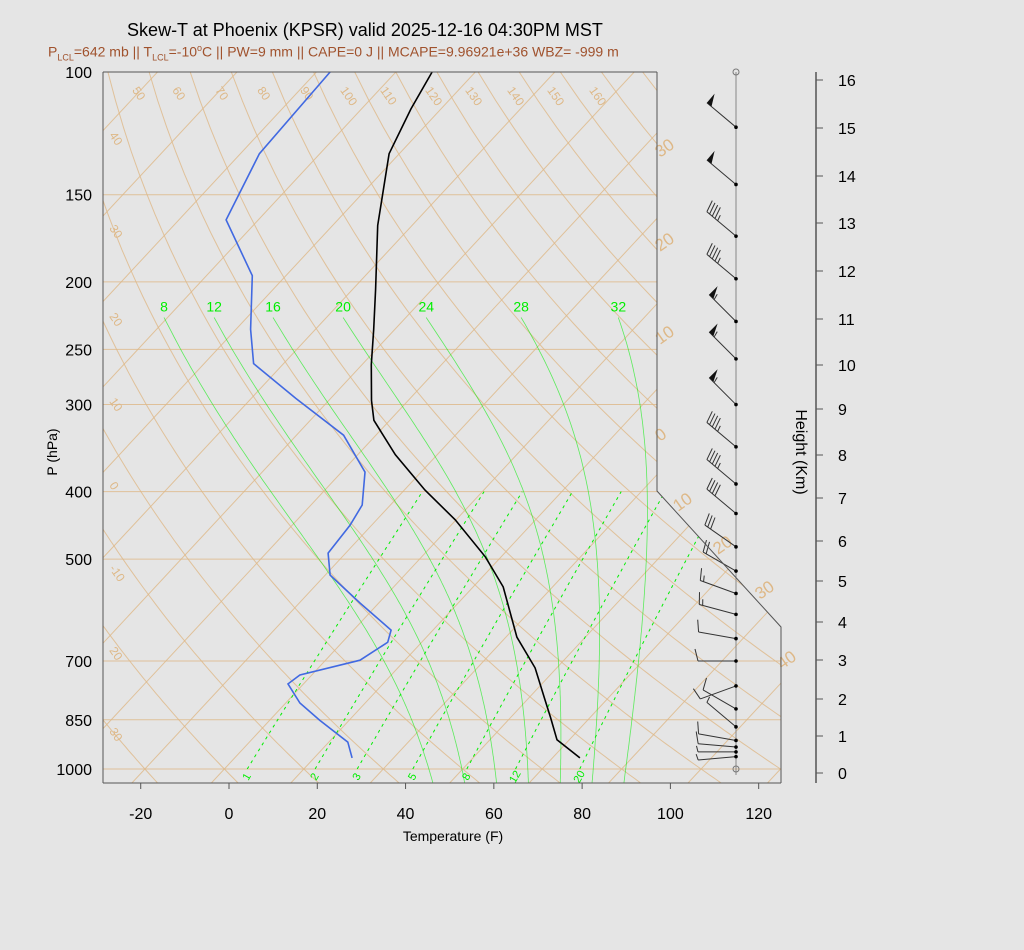  Describe the element at coordinates (713, 292) in the screenshot. I see `wind-barb-flag` at that location.